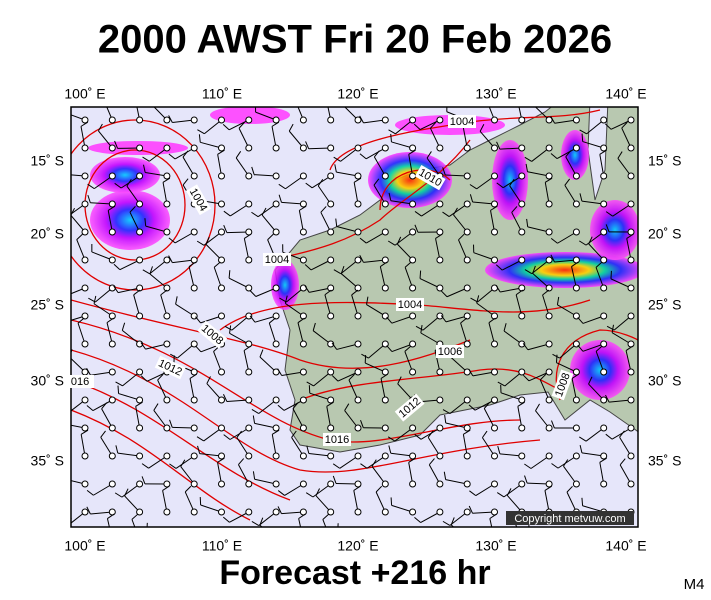  I want to click on lon-label-bottom: 100˚ E, so click(84, 546).